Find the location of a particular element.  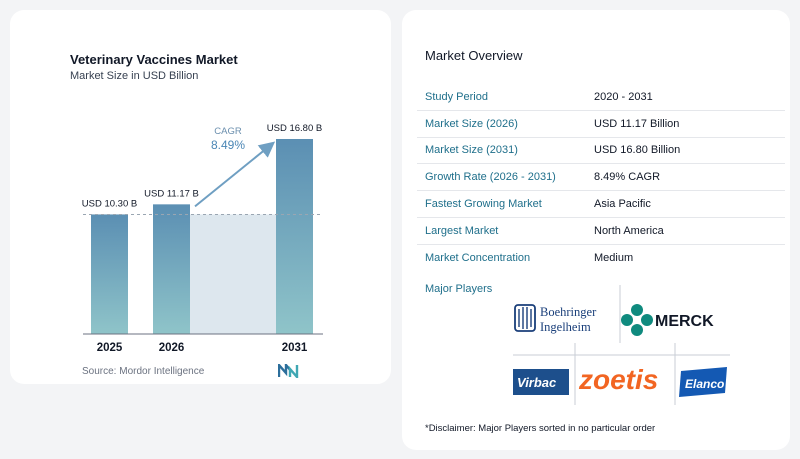

row-label: Study Period is located at coordinates (456, 96).